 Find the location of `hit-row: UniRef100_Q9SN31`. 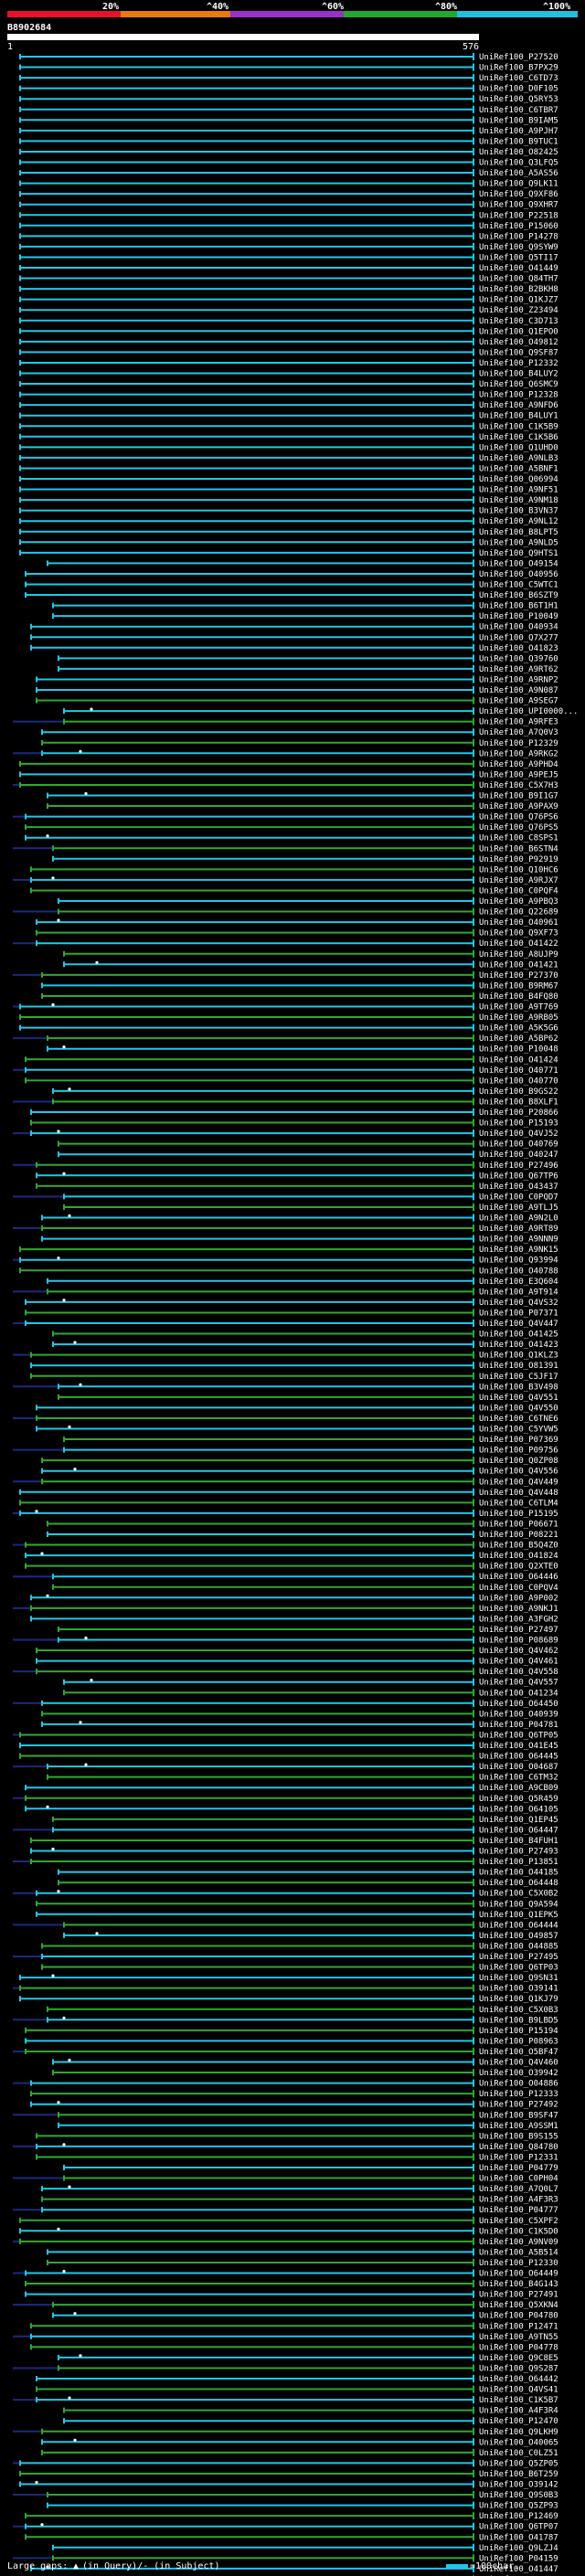

hit-row: UniRef100_Q9SN31 is located at coordinates (288, 1978).